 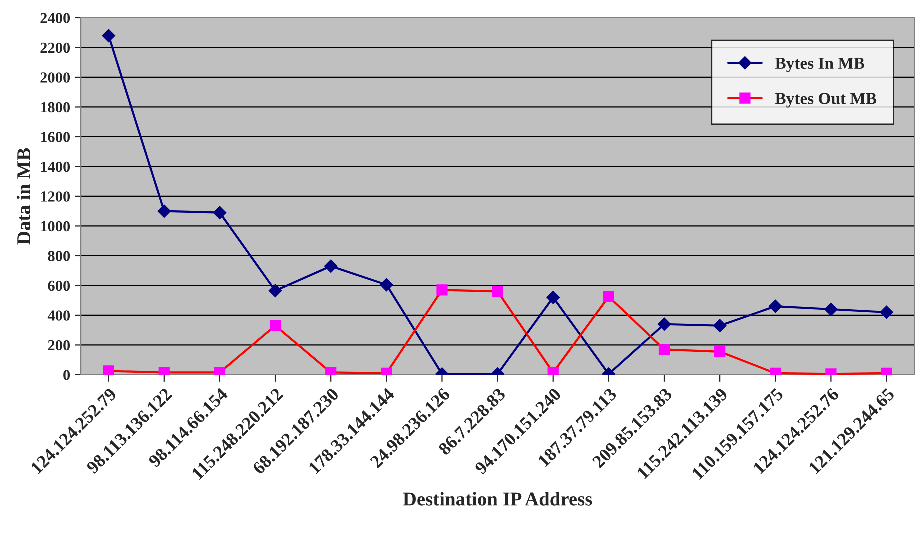 What do you see at coordinates (67, 375) in the screenshot?
I see `y-tick-label: 0` at bounding box center [67, 375].